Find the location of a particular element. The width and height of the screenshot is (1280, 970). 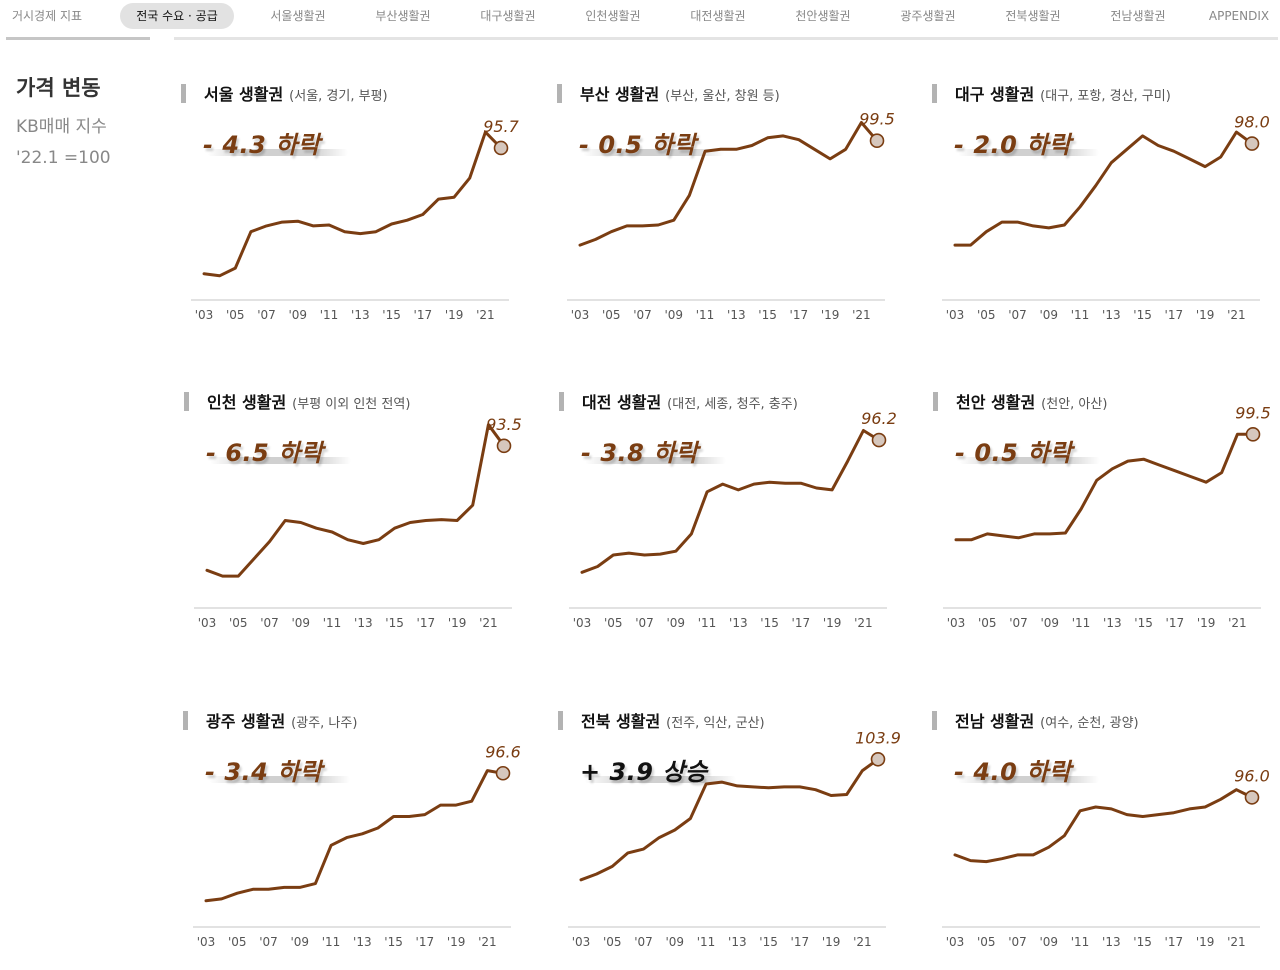

nav-tab-daegu: 대구생활권 is located at coordinates (508, 16).